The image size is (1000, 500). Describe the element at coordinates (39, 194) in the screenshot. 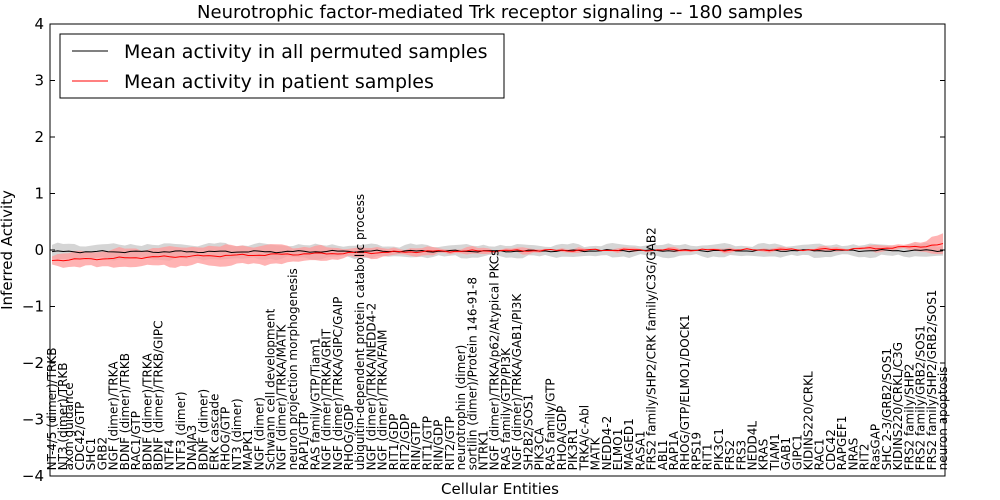

I see `y-tick-label: 1` at that location.